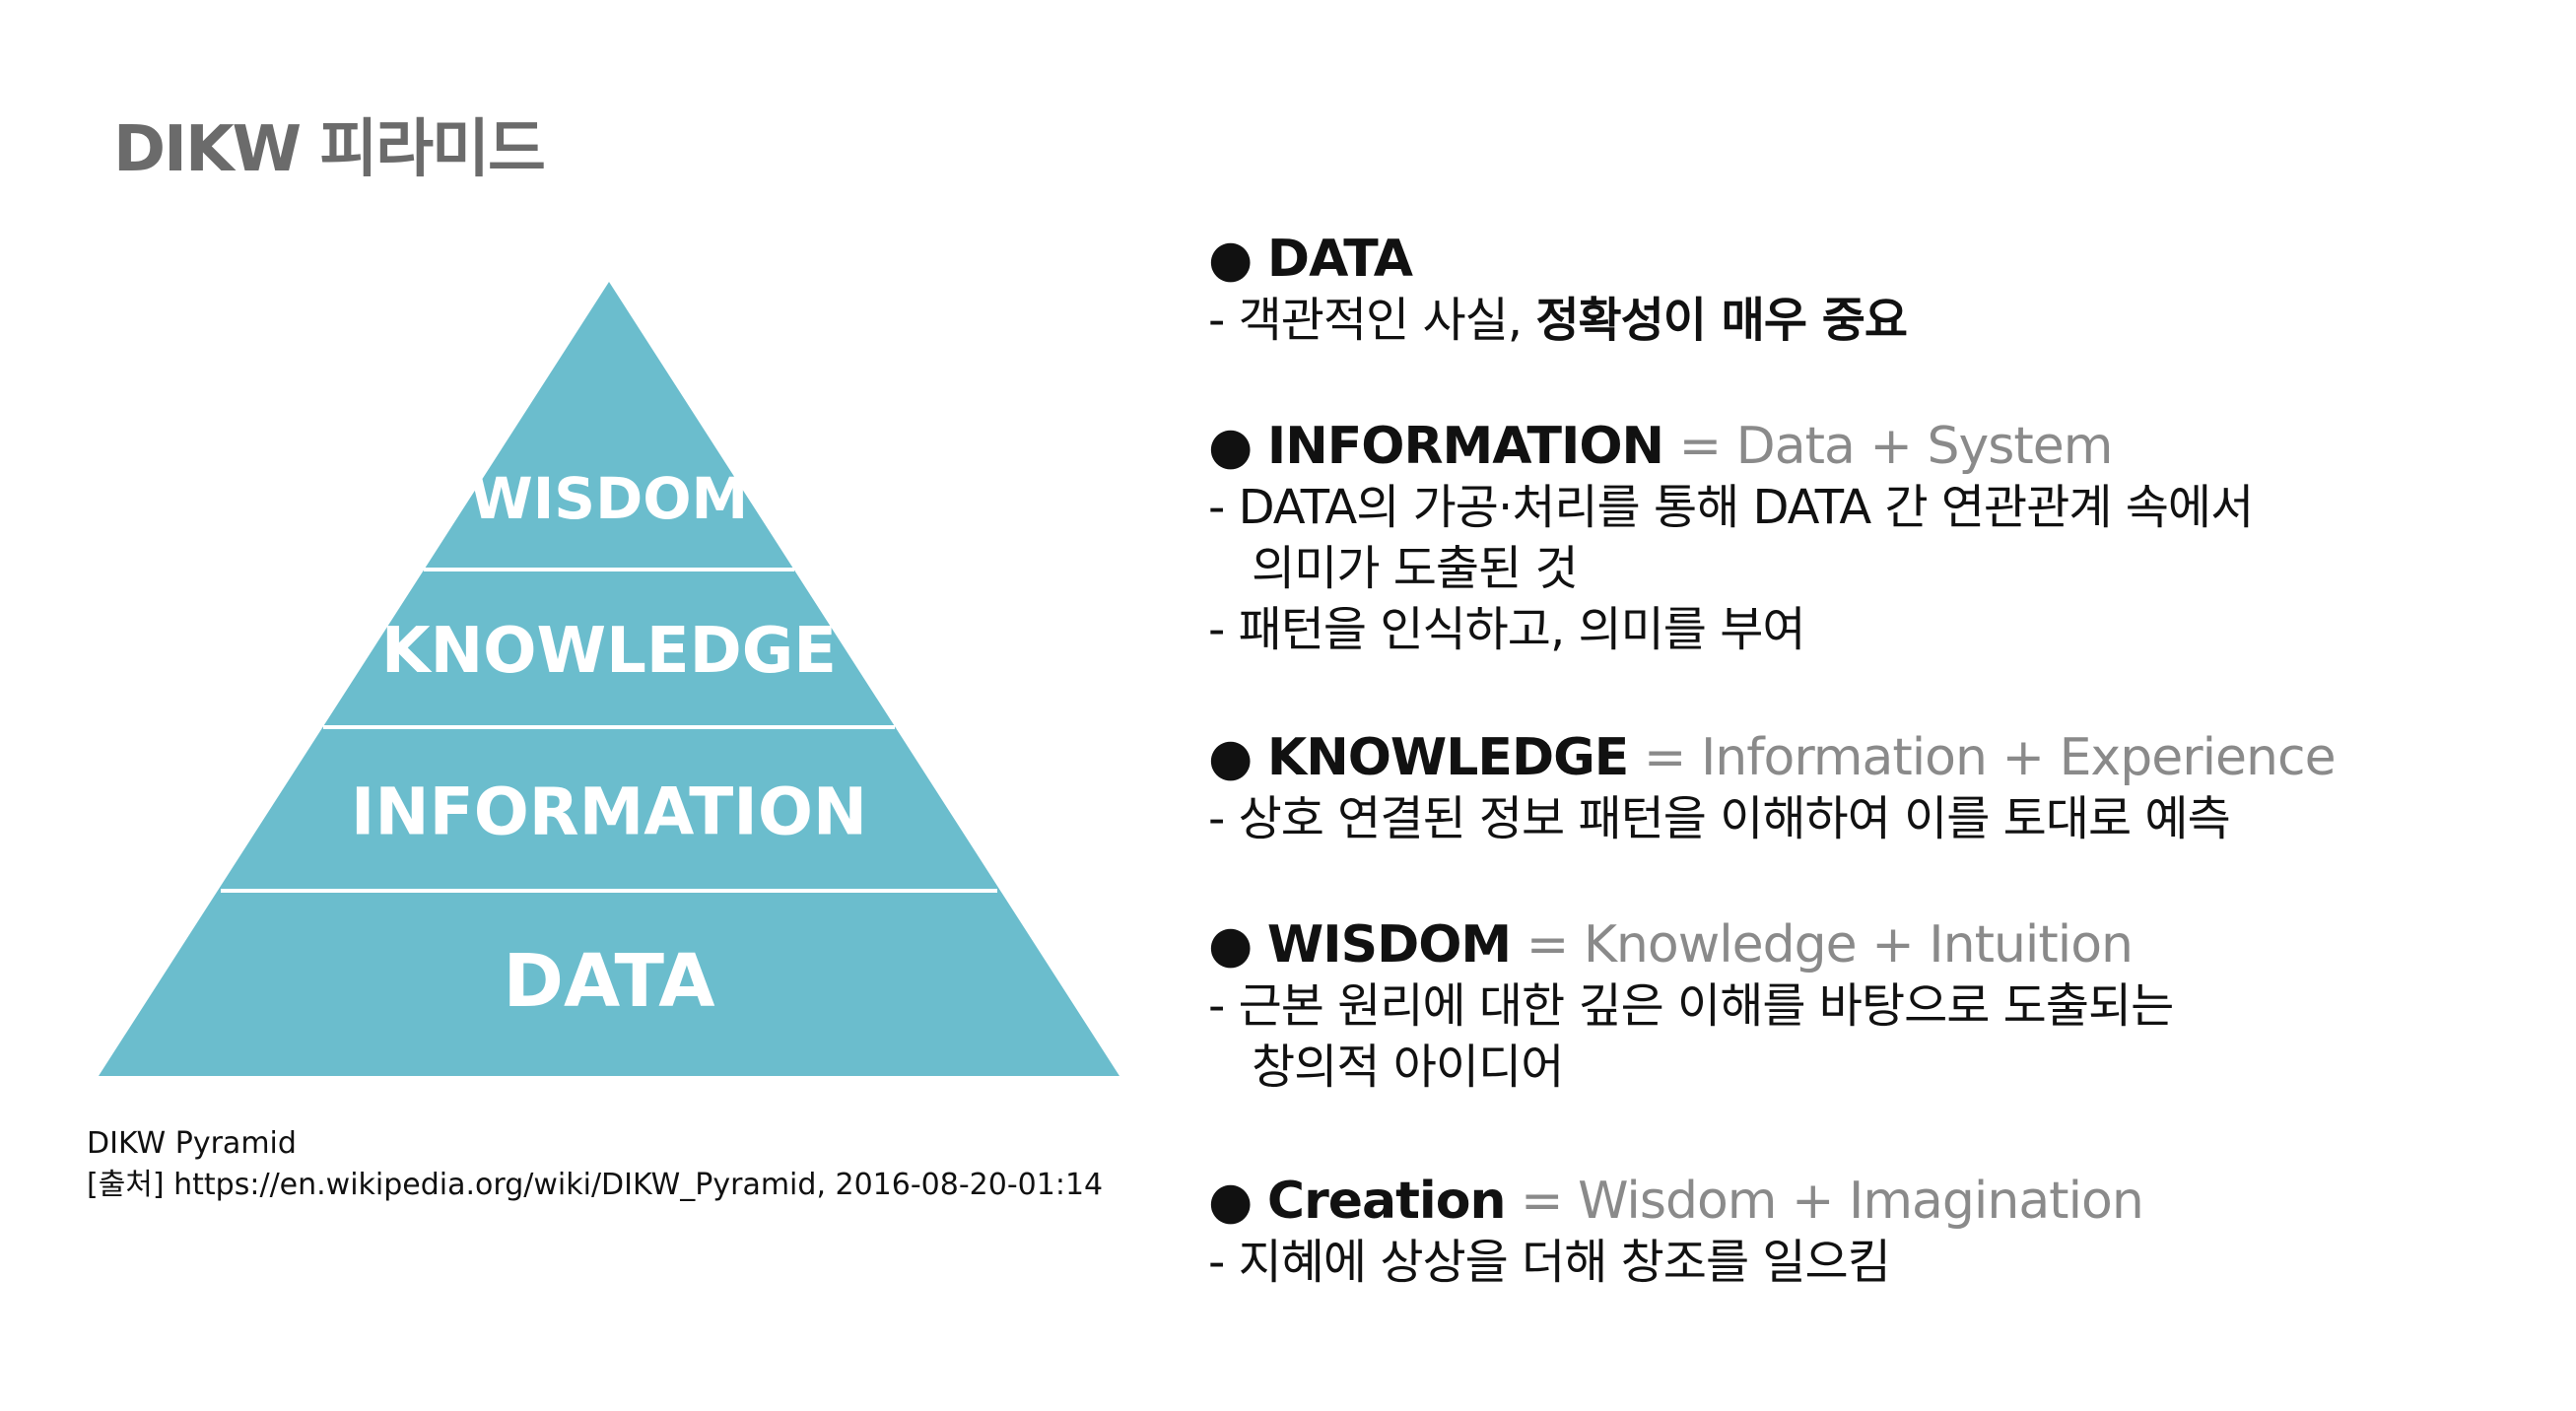 The image size is (2576, 1411). Describe the element at coordinates (609, 499) in the screenshot. I see `pyramid-level-wisdom: WISDOM` at that location.